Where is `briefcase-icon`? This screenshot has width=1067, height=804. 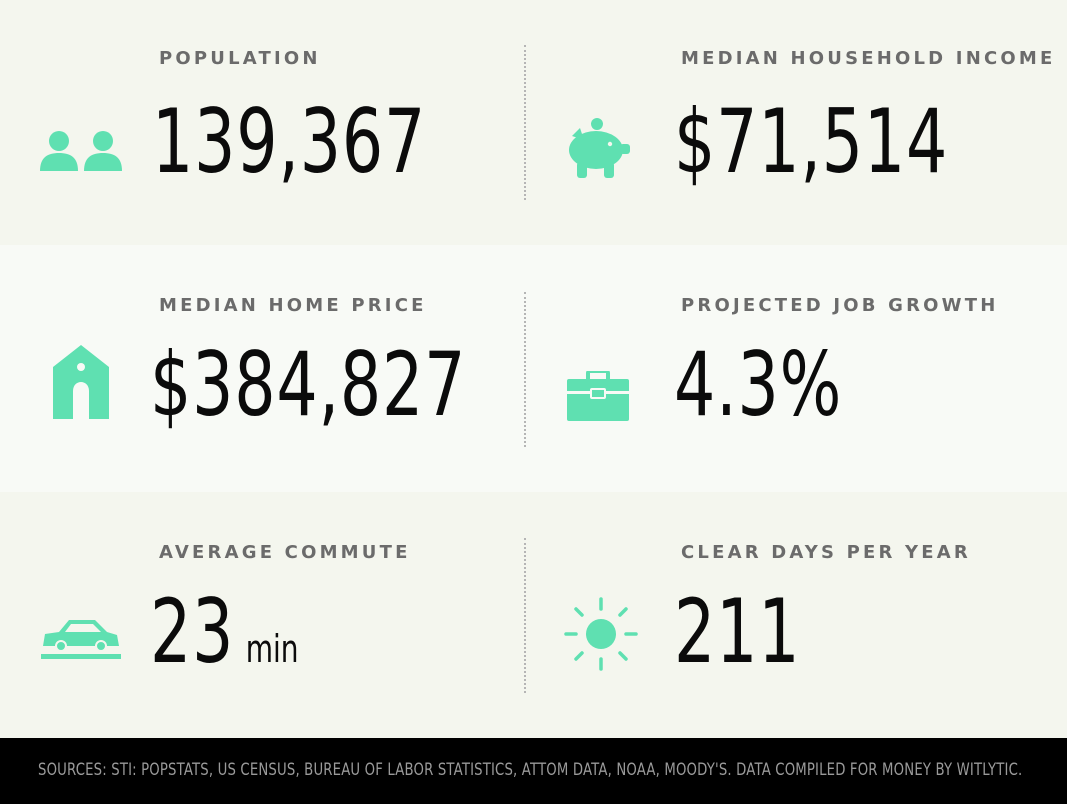 briefcase-icon is located at coordinates (598, 397).